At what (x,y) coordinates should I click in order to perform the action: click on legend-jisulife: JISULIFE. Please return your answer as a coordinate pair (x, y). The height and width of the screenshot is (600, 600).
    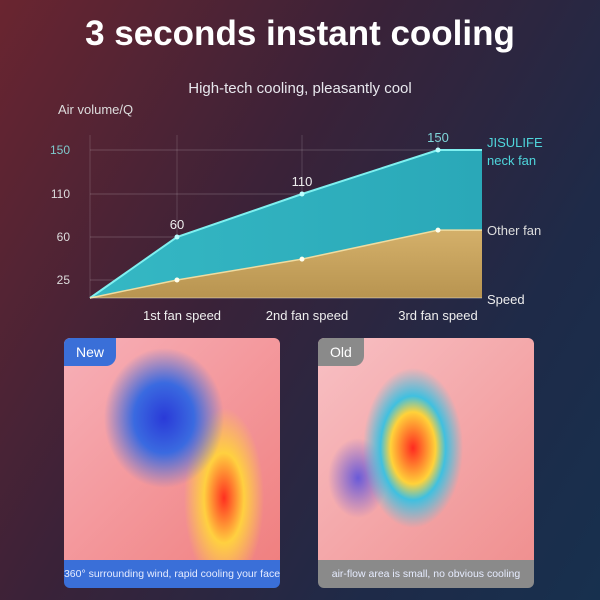
    Looking at the image, I should click on (515, 142).